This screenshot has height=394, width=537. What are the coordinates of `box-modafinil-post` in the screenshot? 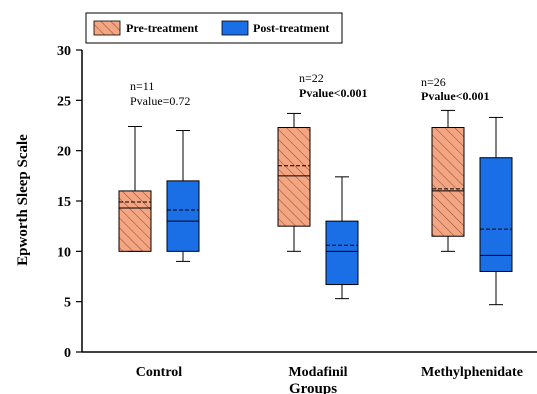 It's located at (342, 238).